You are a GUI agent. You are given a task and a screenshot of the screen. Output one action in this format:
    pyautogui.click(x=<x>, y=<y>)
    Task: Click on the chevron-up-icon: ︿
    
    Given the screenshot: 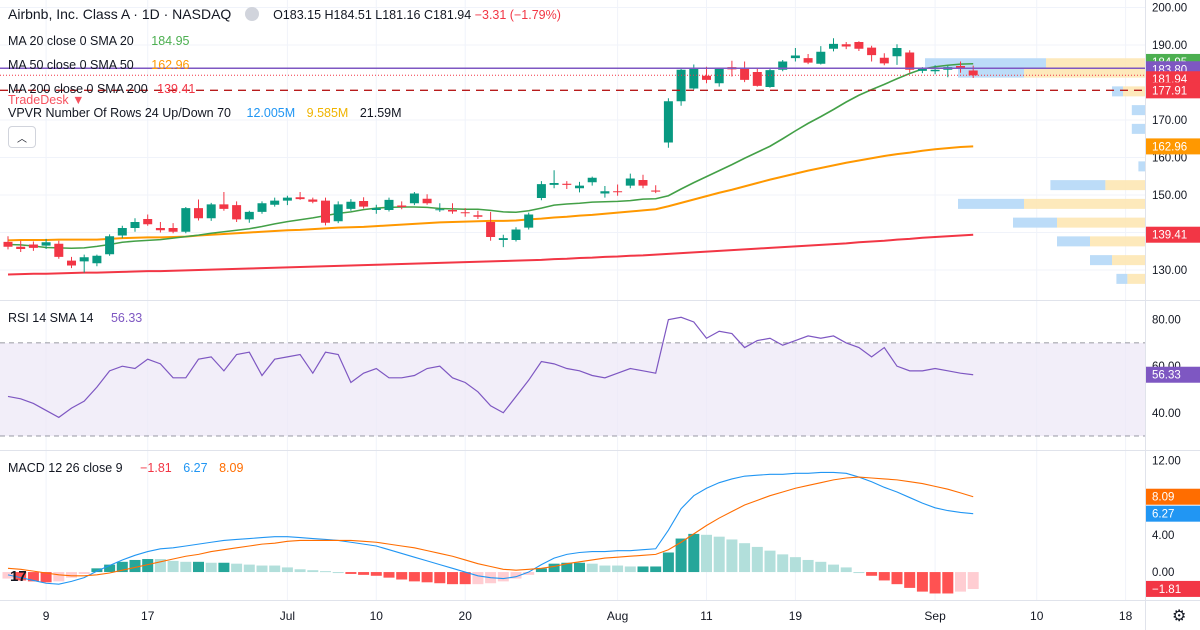 What is the action you would take?
    pyautogui.click(x=22, y=139)
    